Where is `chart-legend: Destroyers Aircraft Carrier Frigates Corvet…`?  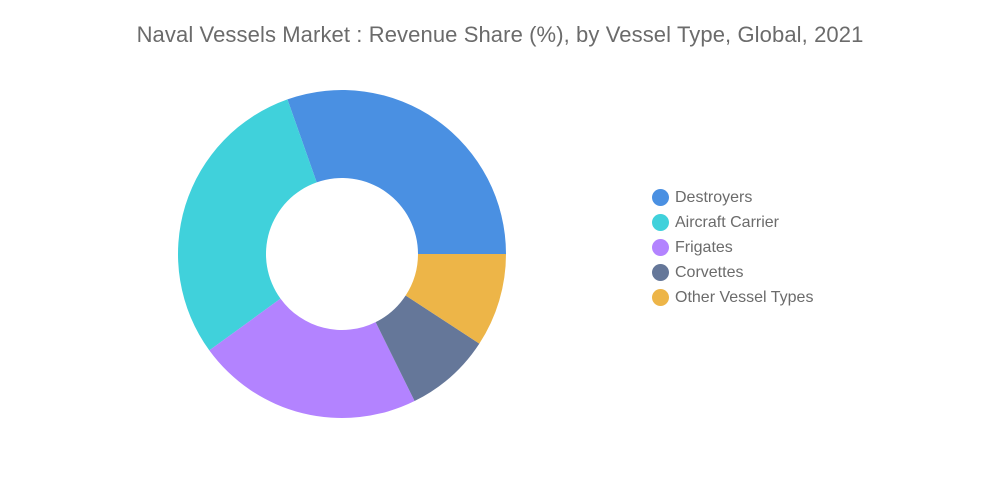
chart-legend: Destroyers Aircraft Carrier Frigates Corvet… is located at coordinates (732, 247).